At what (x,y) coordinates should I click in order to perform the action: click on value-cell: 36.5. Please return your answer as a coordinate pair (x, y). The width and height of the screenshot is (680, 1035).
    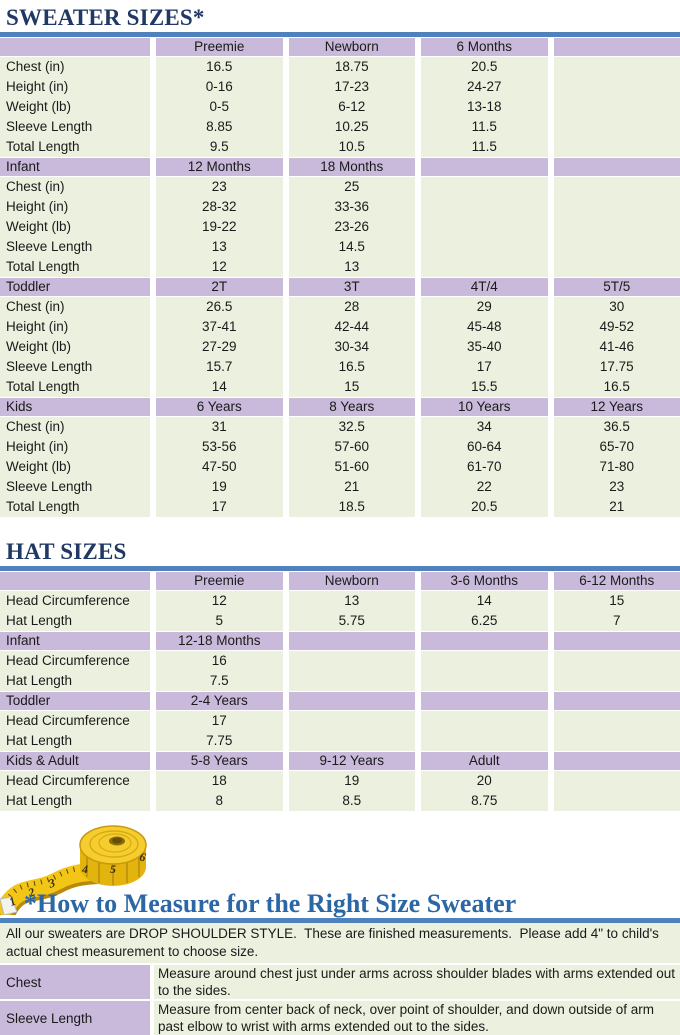
    Looking at the image, I should click on (616, 427).